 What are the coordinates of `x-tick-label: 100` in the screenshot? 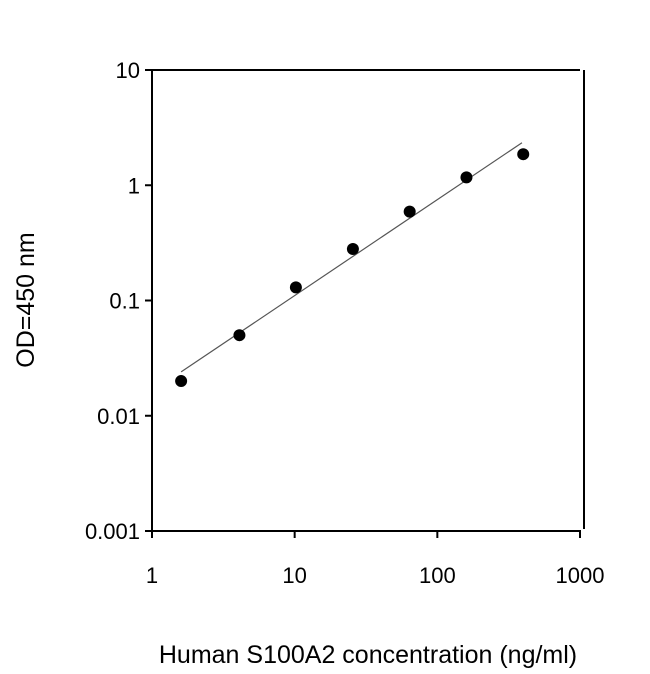 It's located at (437, 575).